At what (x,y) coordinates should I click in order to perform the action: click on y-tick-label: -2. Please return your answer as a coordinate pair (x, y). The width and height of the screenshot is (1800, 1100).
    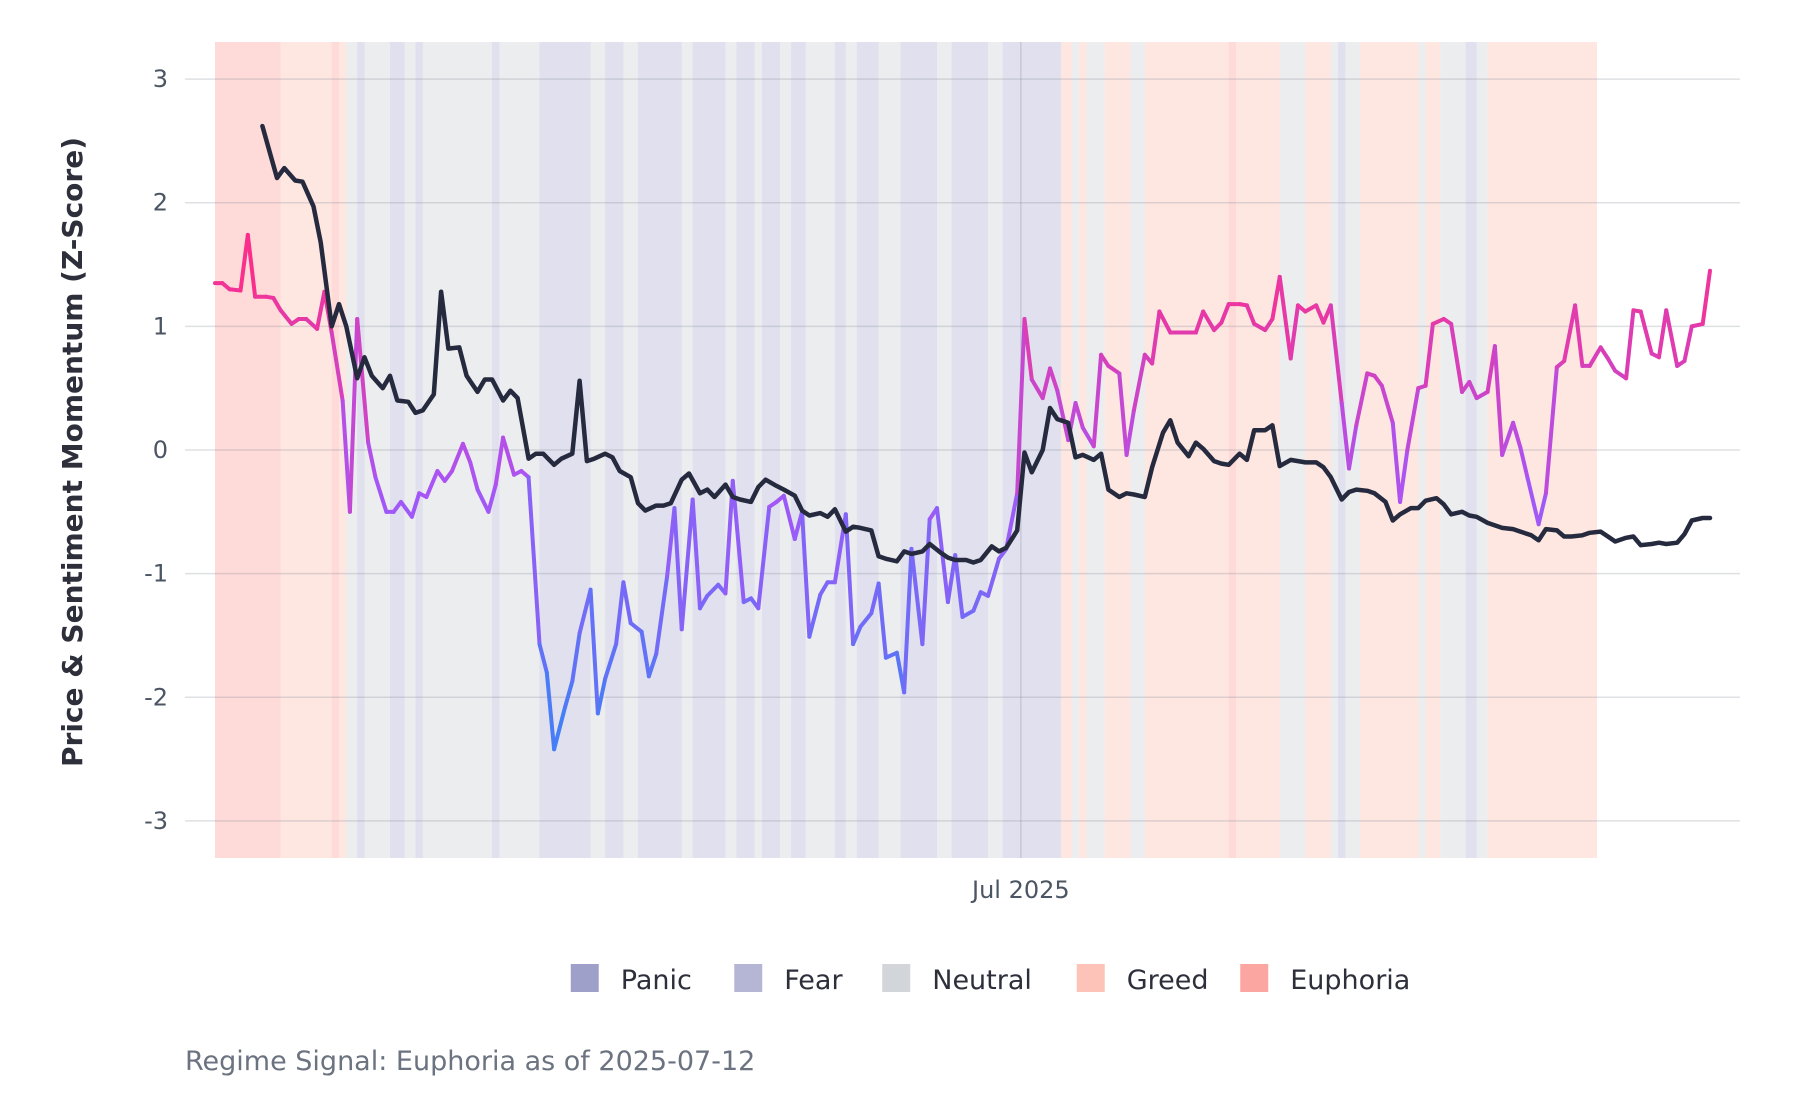
    Looking at the image, I should click on (156, 697).